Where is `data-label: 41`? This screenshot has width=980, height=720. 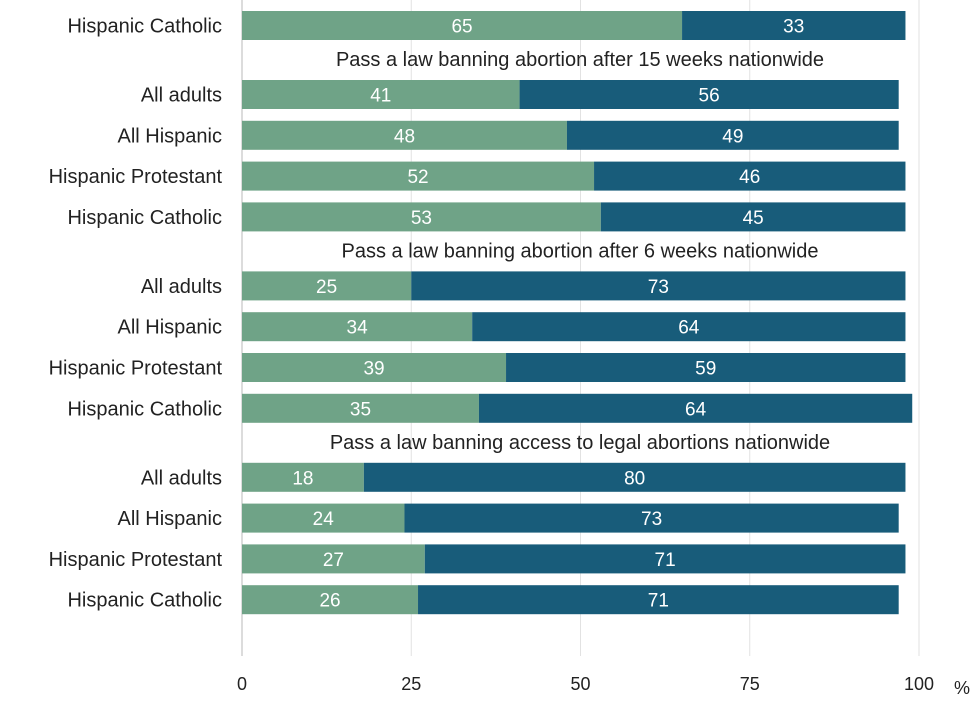 data-label: 41 is located at coordinates (380, 96).